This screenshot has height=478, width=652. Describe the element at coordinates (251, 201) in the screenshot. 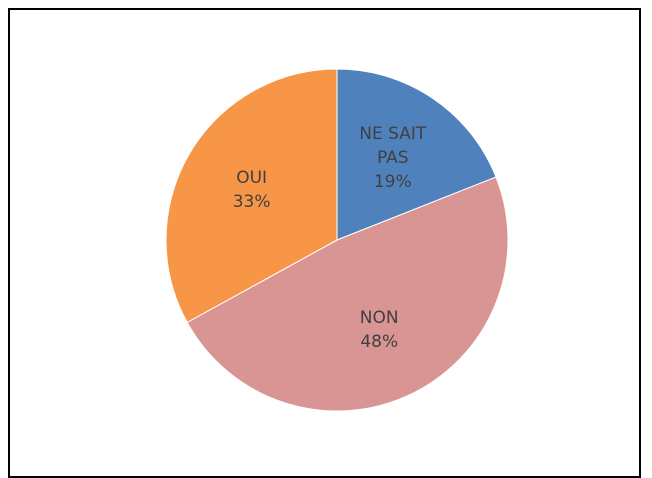

I see `slice-value-label: 33%` at that location.